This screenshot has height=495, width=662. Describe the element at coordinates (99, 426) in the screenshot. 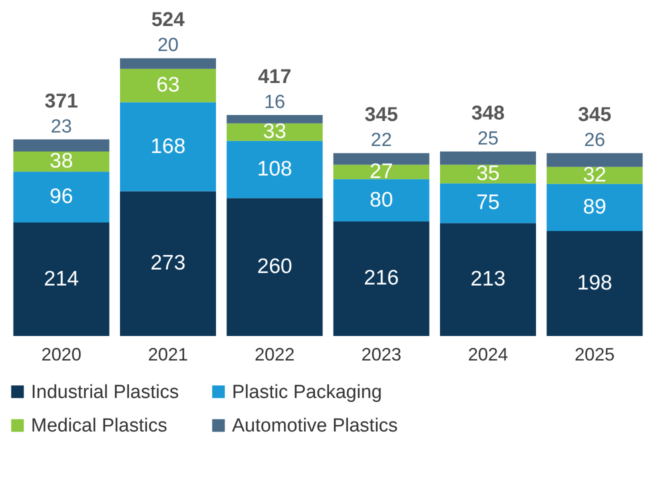

I see `legend-label: Medical Plastics` at that location.